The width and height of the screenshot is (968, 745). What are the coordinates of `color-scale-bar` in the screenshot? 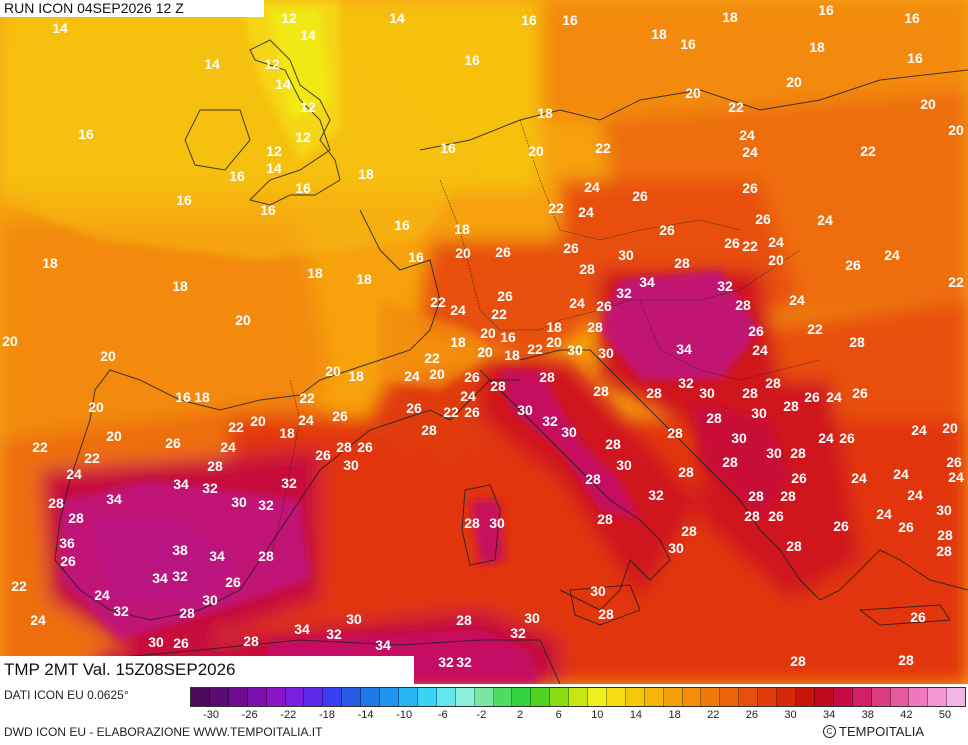 It's located at (578, 697).